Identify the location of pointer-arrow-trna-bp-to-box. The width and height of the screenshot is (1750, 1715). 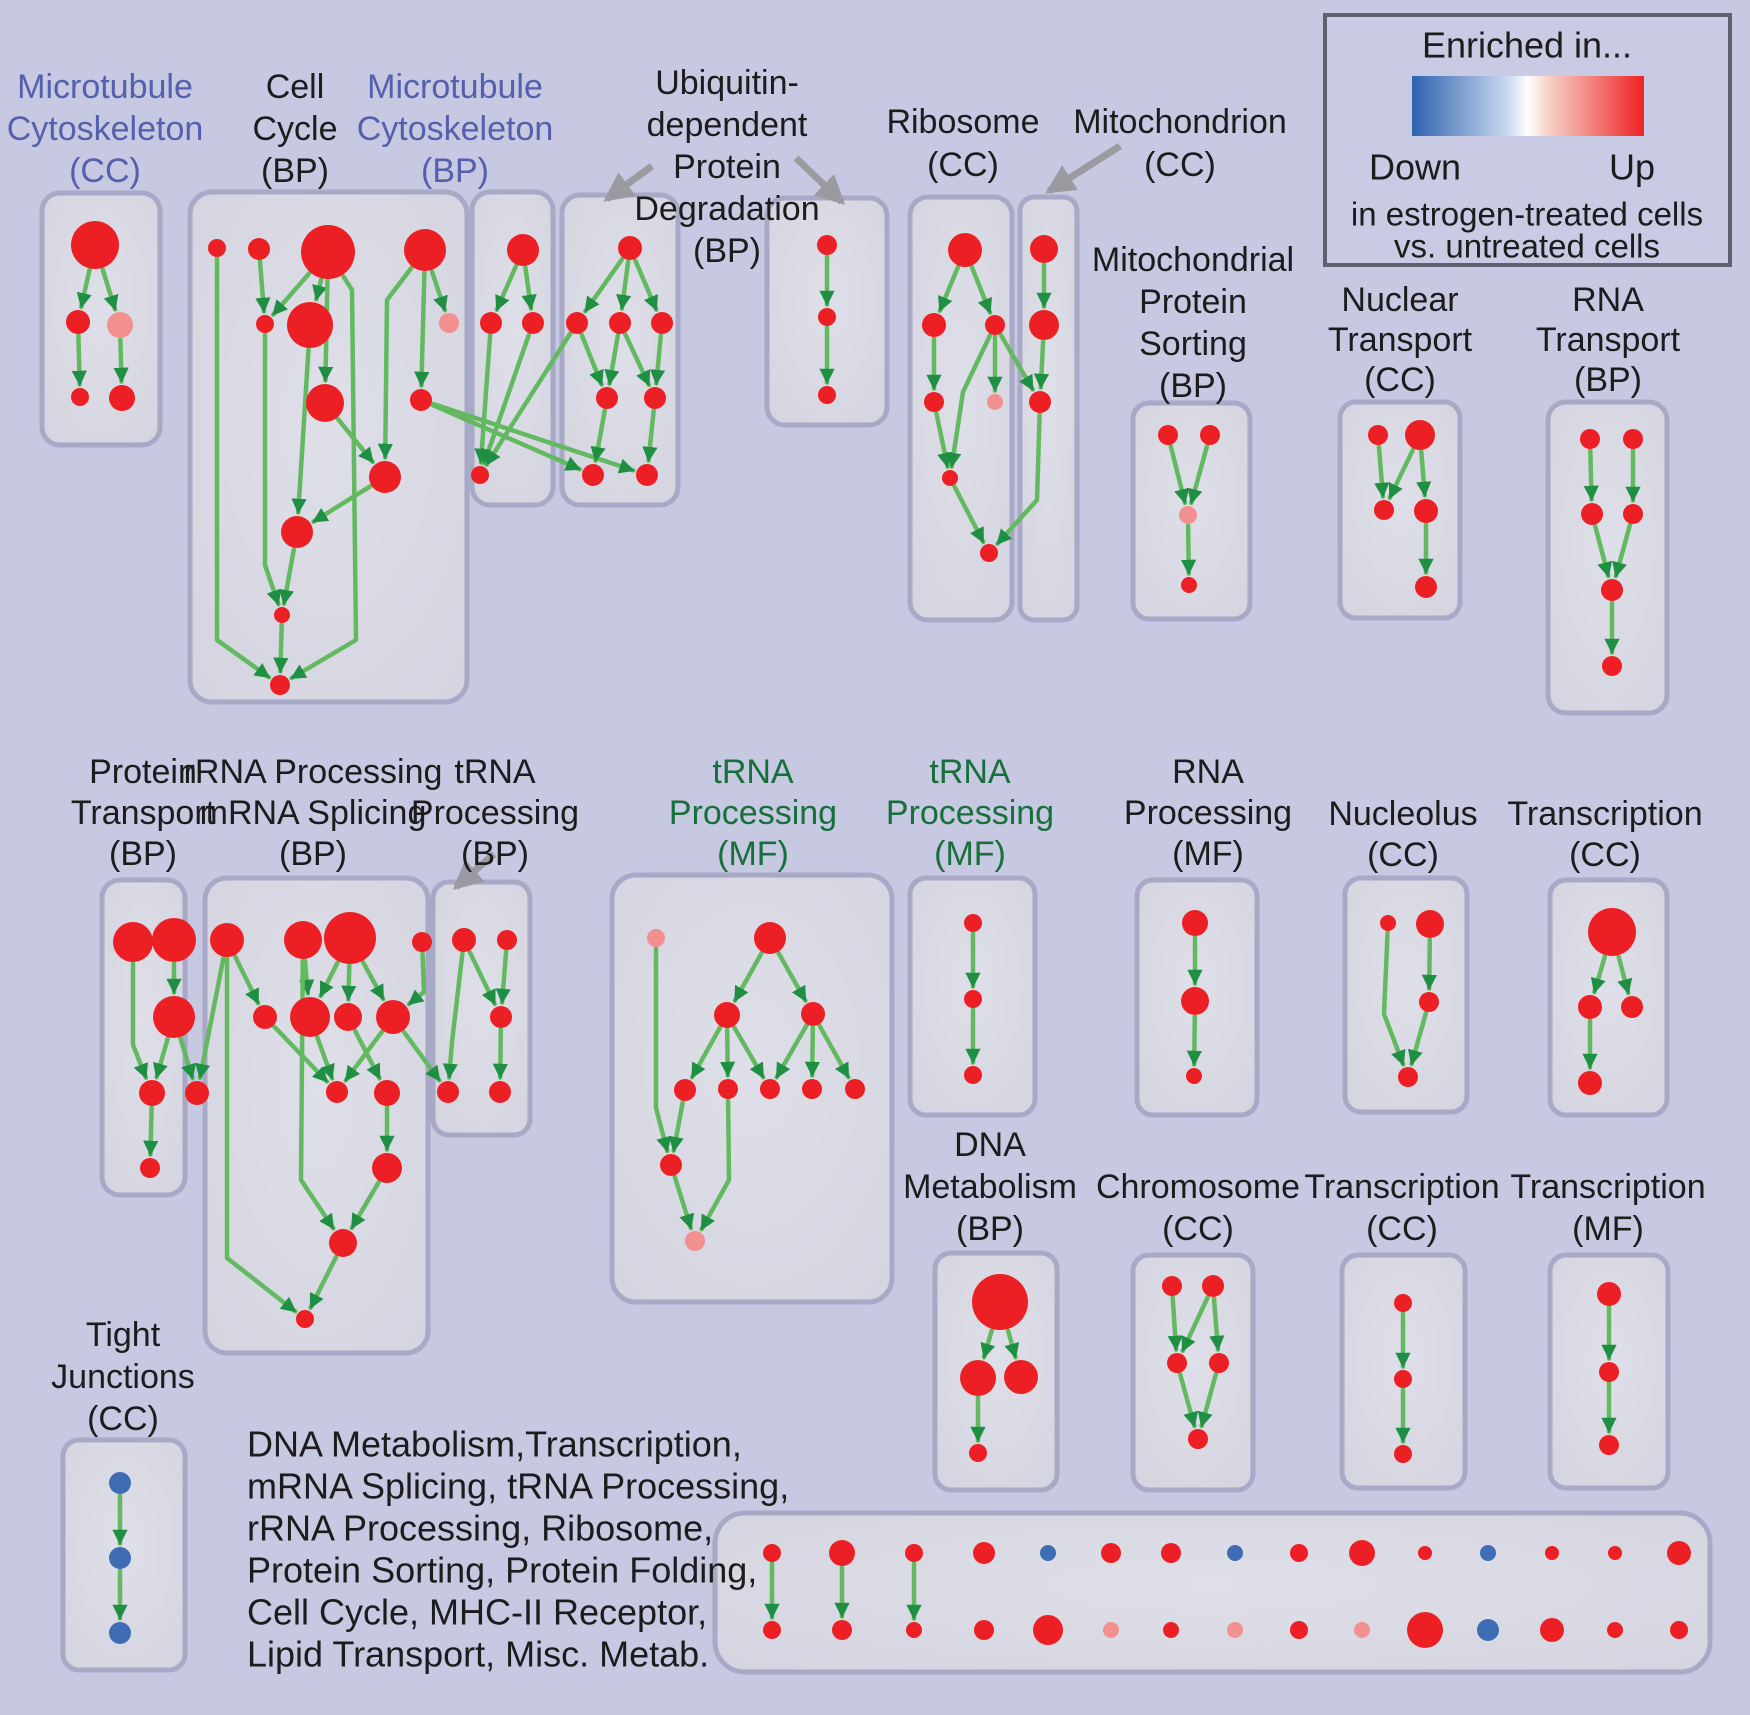
(474, 870).